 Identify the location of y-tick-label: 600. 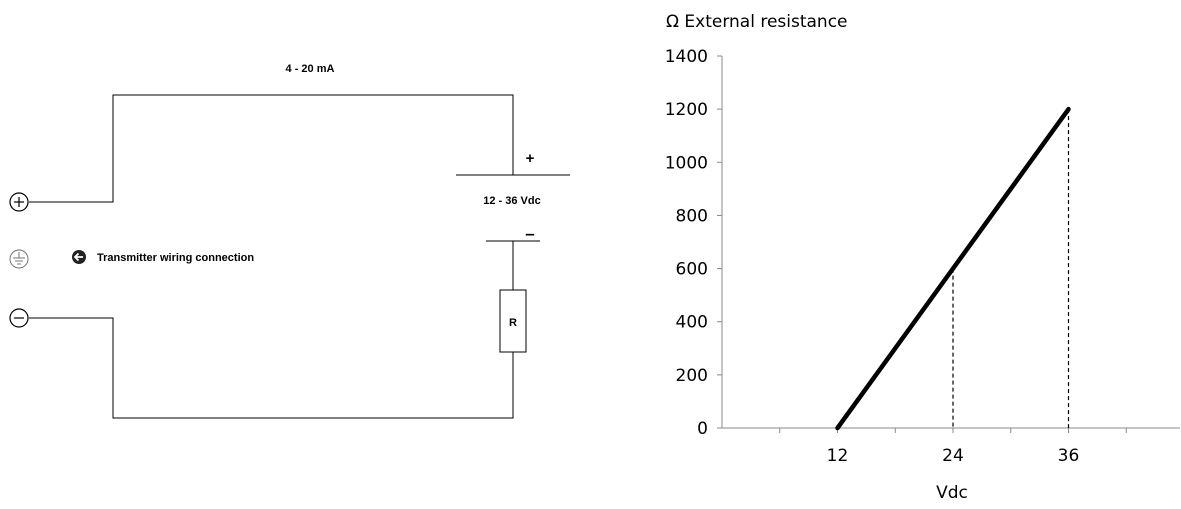
(692, 270).